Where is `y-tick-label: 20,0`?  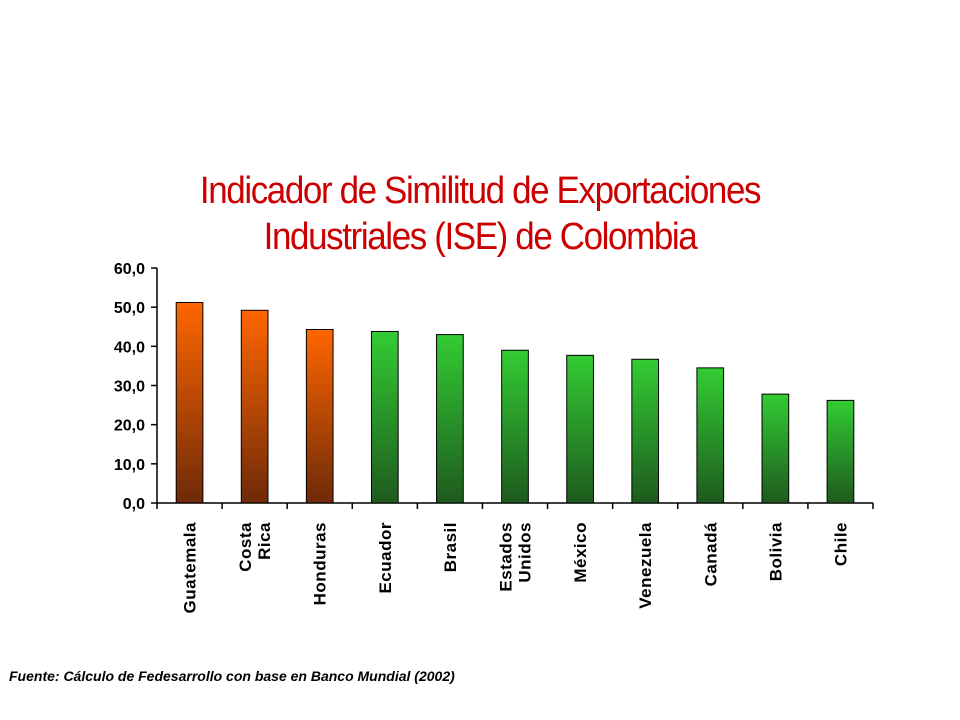
y-tick-label: 20,0 is located at coordinates (129, 426).